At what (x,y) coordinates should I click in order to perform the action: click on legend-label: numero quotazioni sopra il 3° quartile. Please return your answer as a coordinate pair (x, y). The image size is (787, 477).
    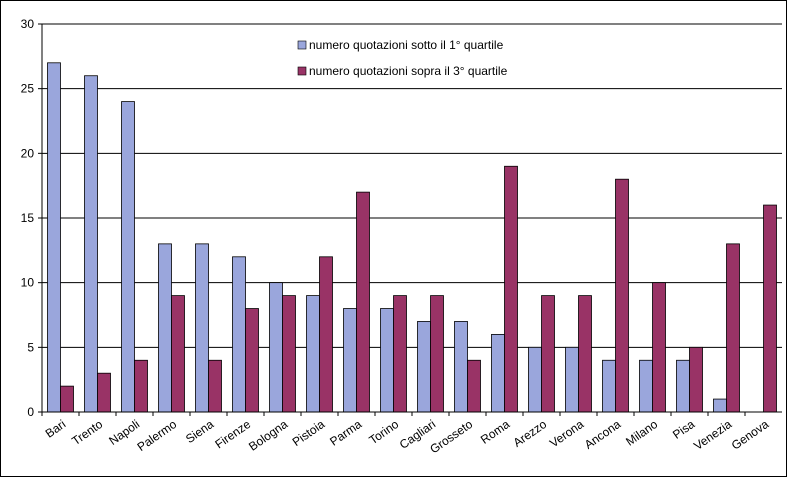
    Looking at the image, I should click on (408, 71).